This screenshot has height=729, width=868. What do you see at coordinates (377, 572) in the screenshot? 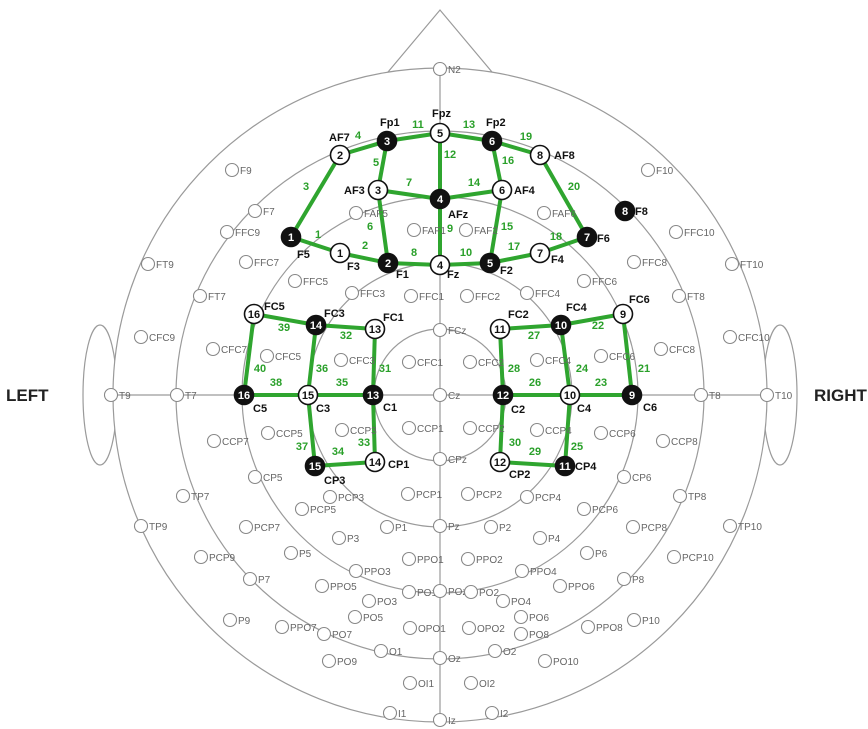
I see `electrode-label: PPO3` at bounding box center [377, 572].